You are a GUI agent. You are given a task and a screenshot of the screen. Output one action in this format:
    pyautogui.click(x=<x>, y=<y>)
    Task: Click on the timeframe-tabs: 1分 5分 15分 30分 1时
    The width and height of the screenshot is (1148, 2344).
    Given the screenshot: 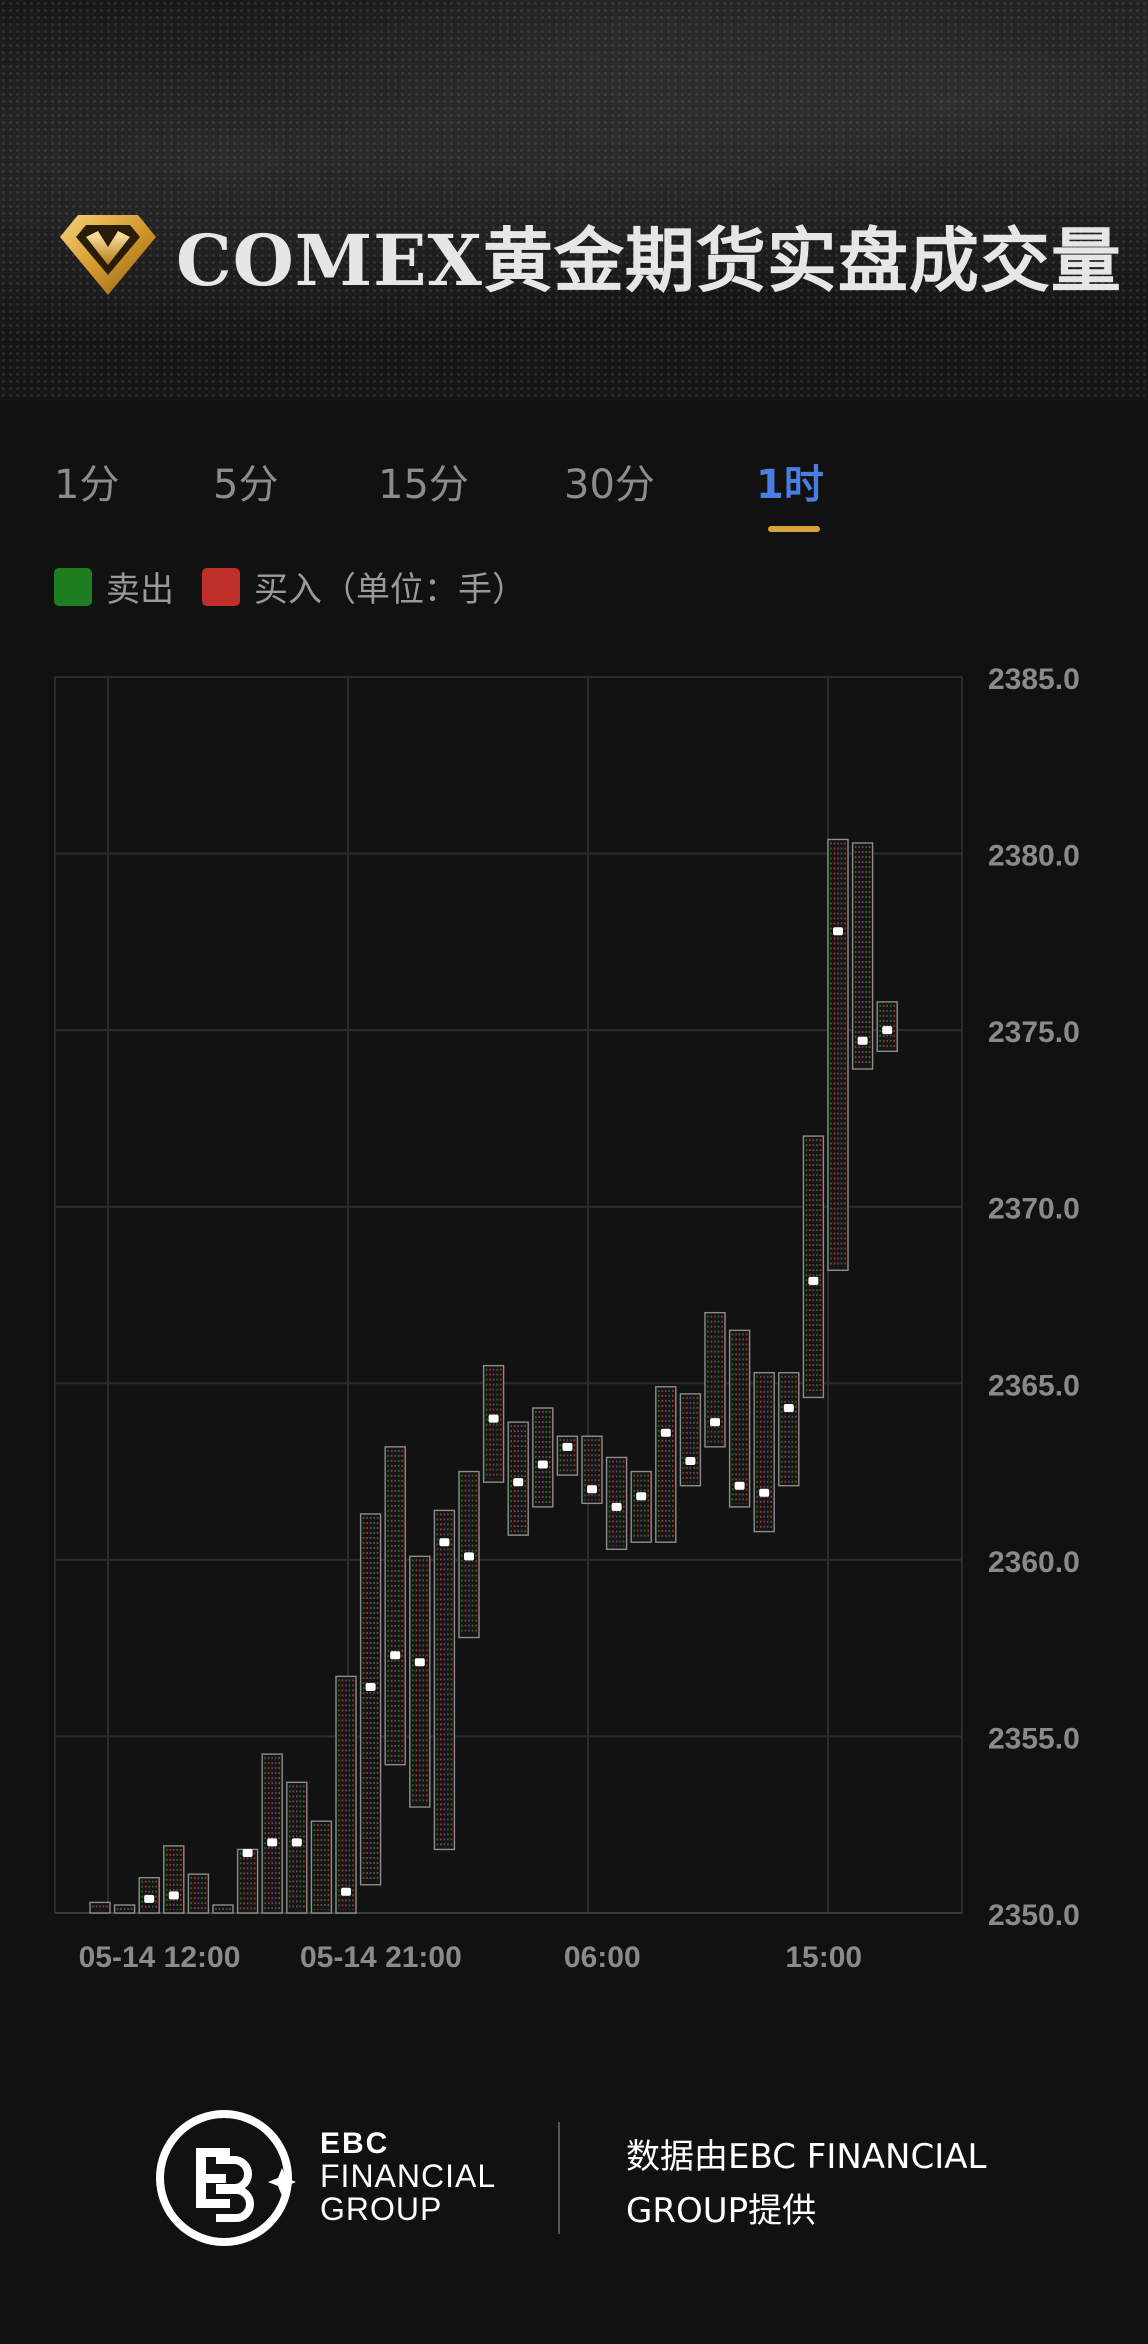 What is the action you would take?
    pyautogui.click(x=574, y=497)
    